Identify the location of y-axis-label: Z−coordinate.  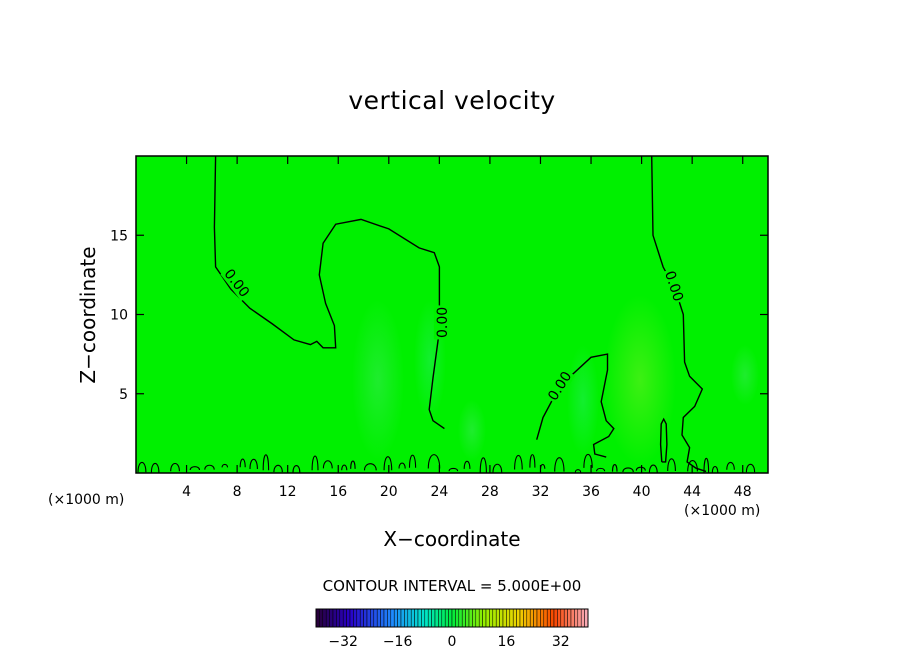
(88, 315).